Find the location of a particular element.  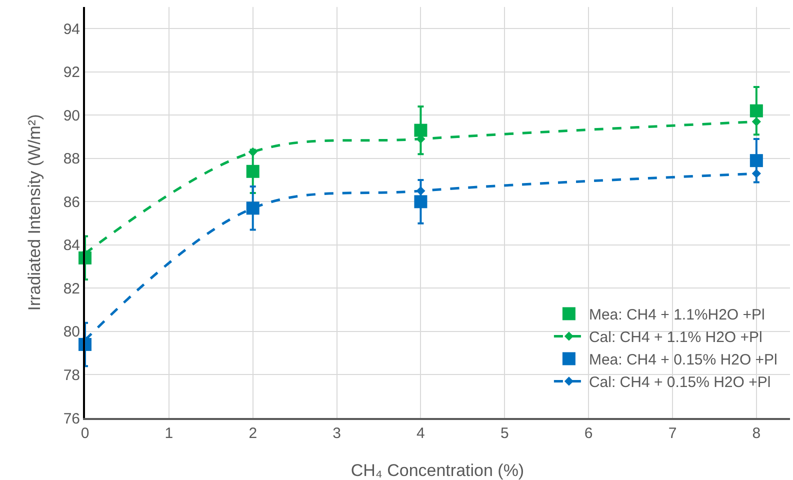

x-axis-title: CH₄ Concentration (%) is located at coordinates (437, 470).